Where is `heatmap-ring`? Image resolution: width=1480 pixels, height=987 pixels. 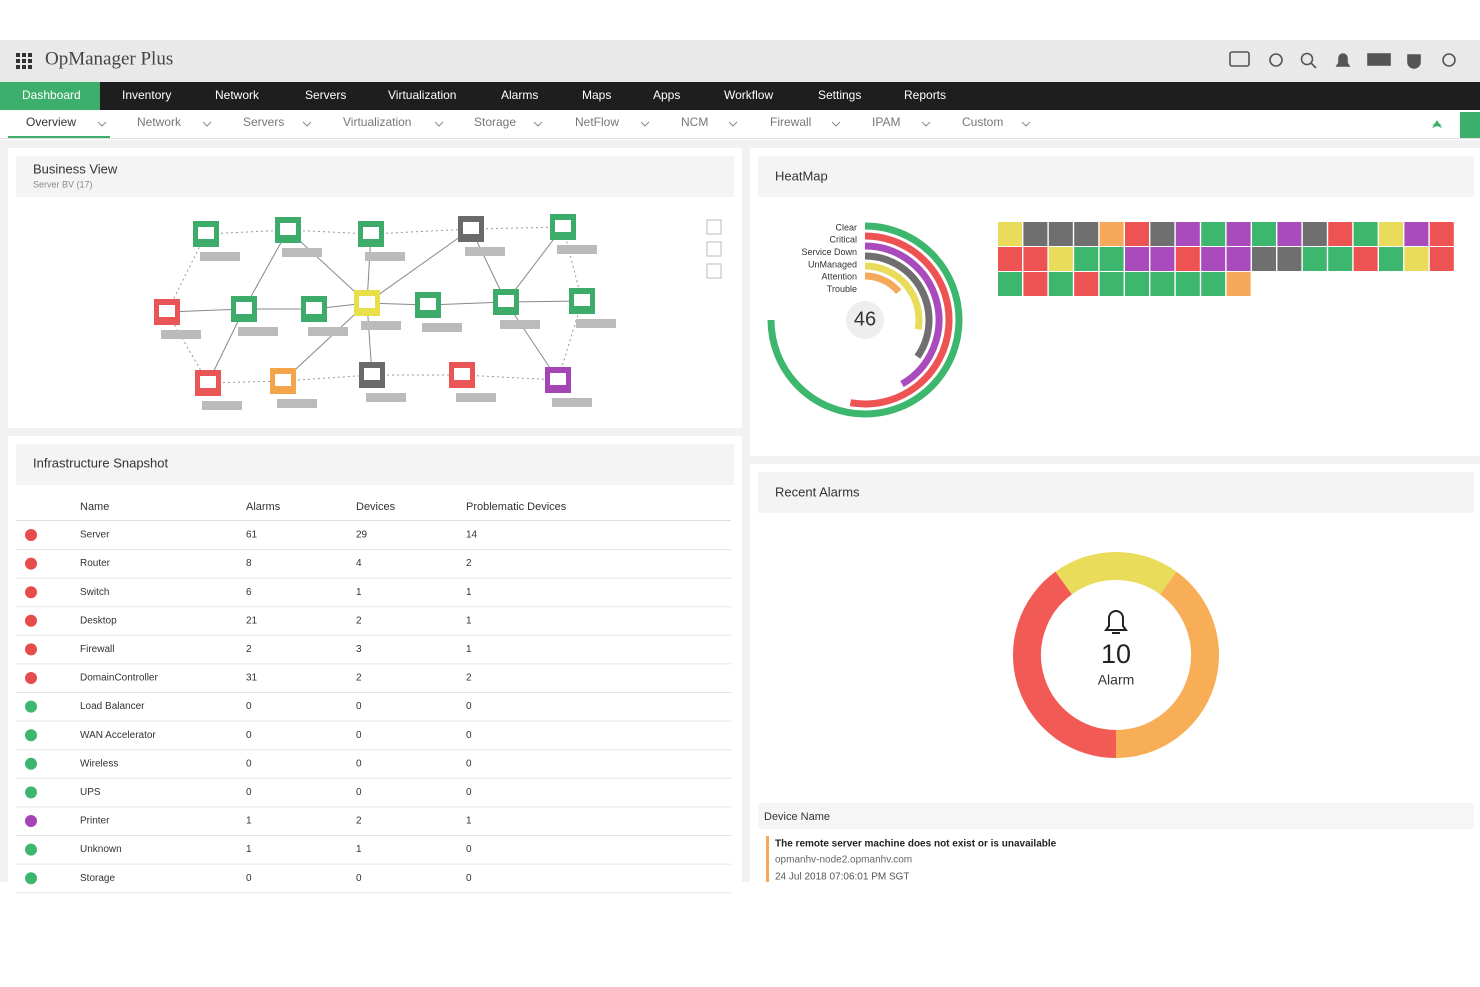 heatmap-ring is located at coordinates (901, 320).